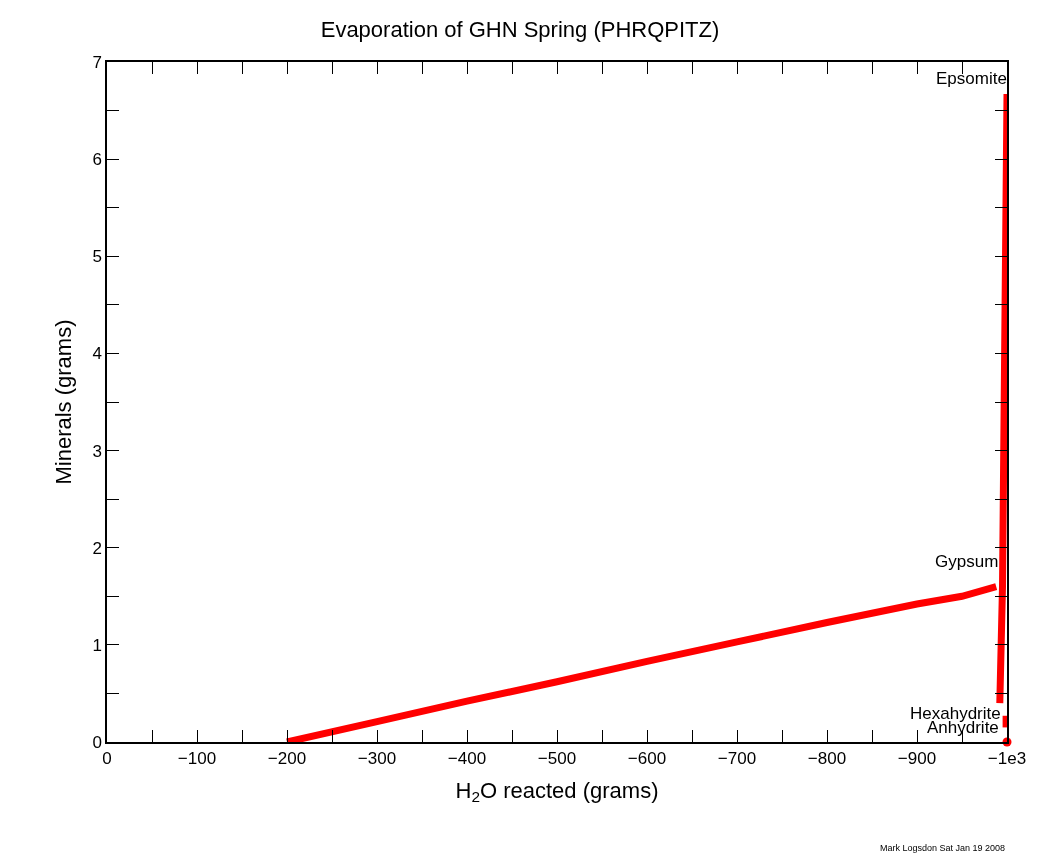 Image resolution: width=1040 pixels, height=856 pixels. I want to click on y-axis-title: Minerals (grams), so click(63, 402).